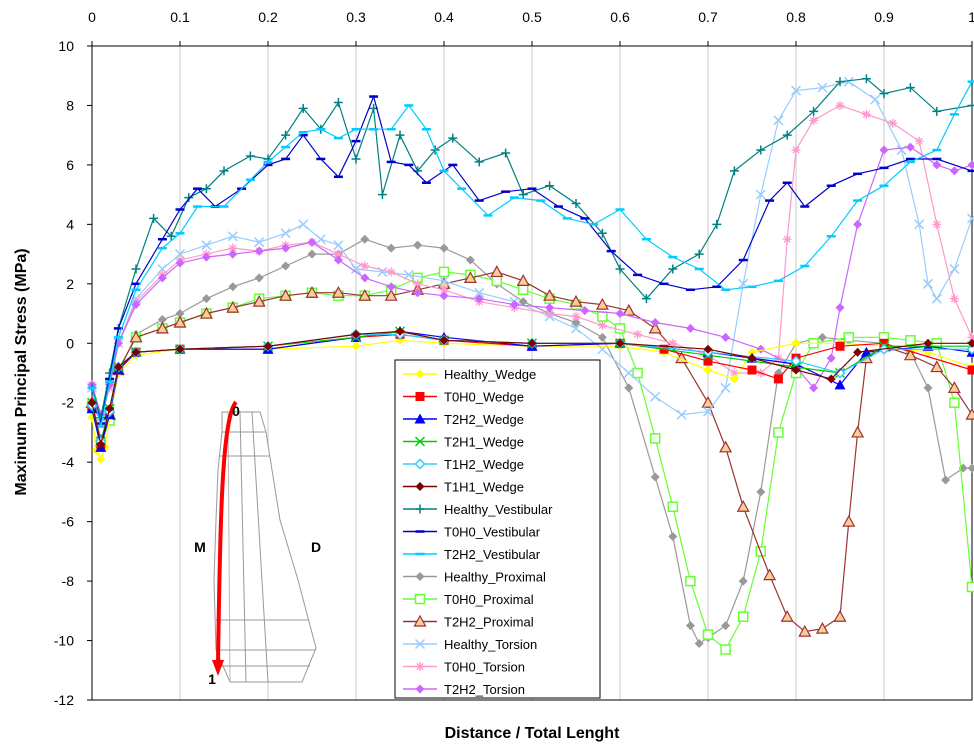 The width and height of the screenshot is (974, 750). I want to click on path-arrow, so click(227, 532).